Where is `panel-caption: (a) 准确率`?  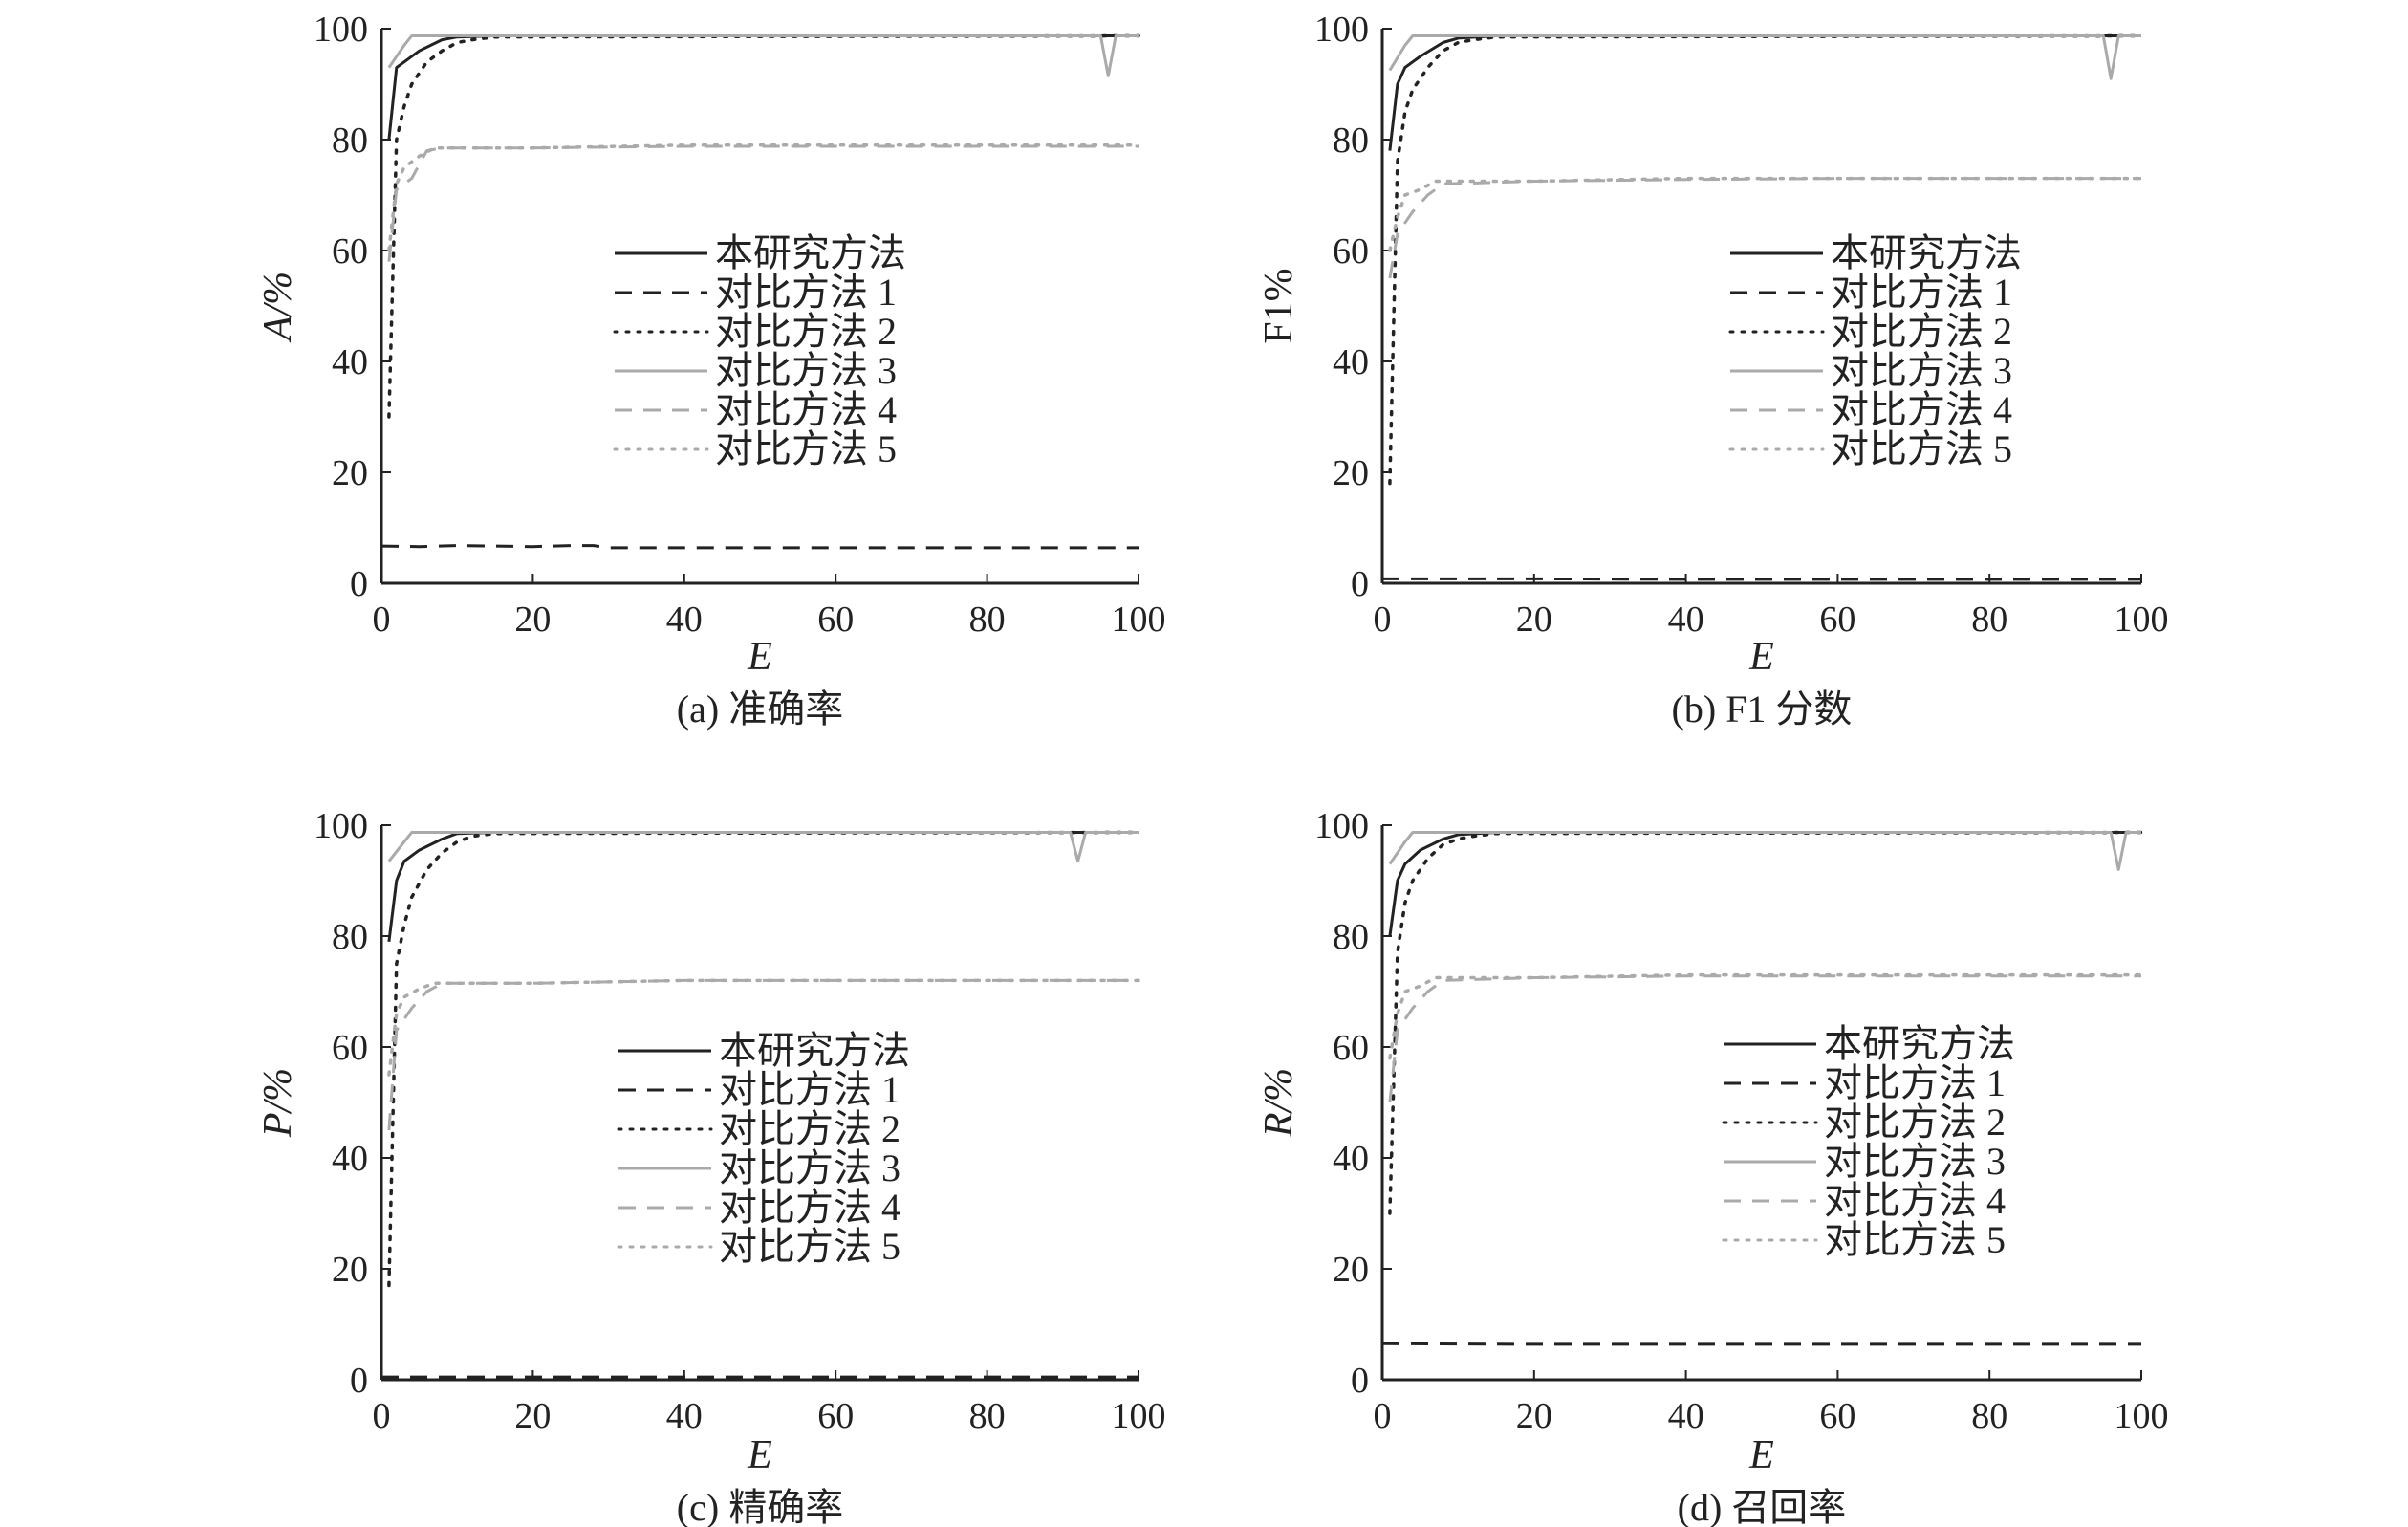
panel-caption: (a) 准确率 is located at coordinates (760, 709).